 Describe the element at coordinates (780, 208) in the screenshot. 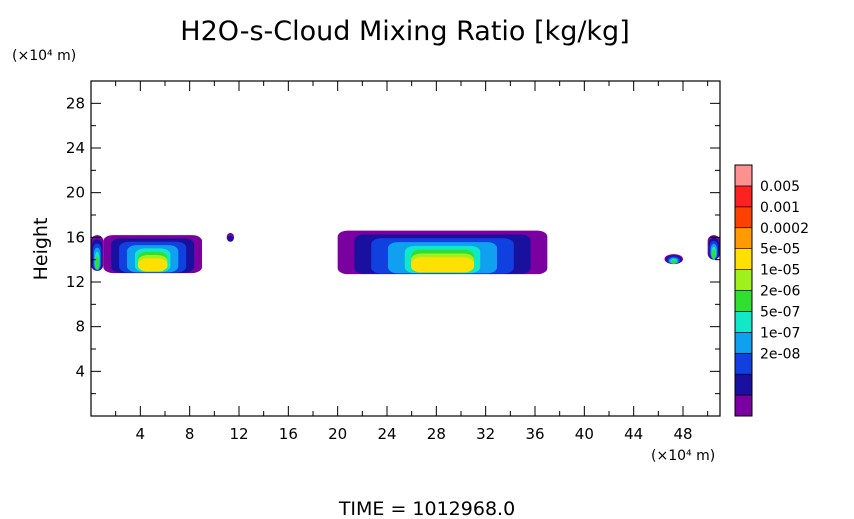

I see `colorbar-label: 0.001` at that location.